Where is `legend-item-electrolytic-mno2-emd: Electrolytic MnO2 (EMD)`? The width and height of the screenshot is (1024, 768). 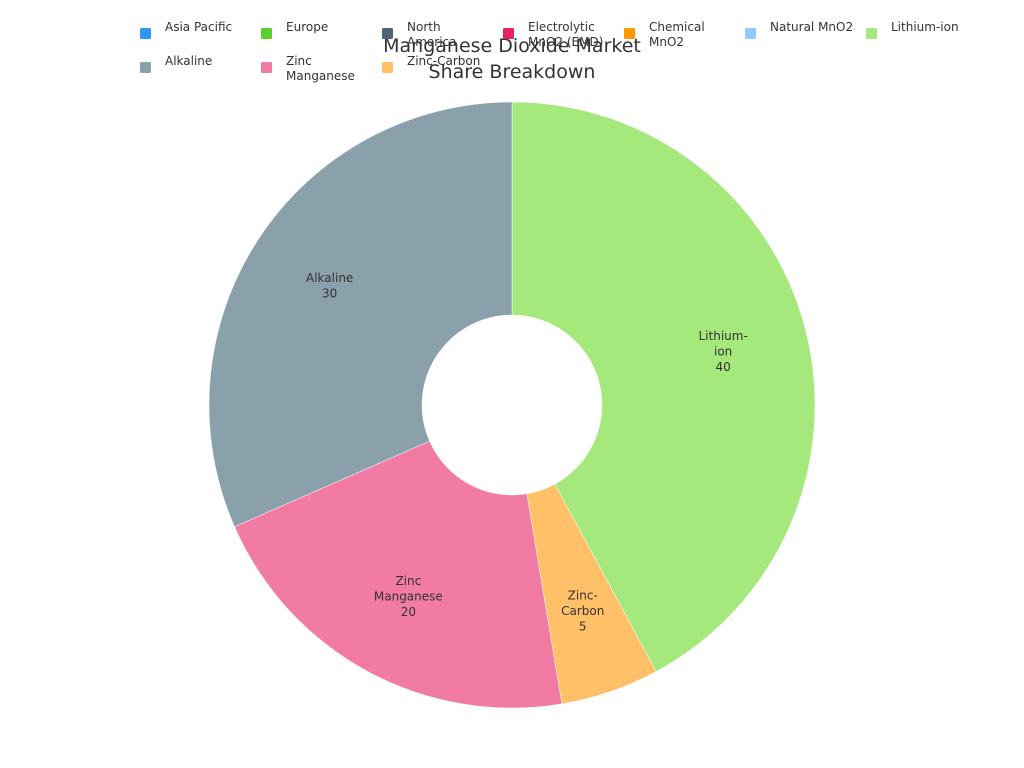 legend-item-electrolytic-mno2-emd: Electrolytic MnO2 (EMD) is located at coordinates (553, 34).